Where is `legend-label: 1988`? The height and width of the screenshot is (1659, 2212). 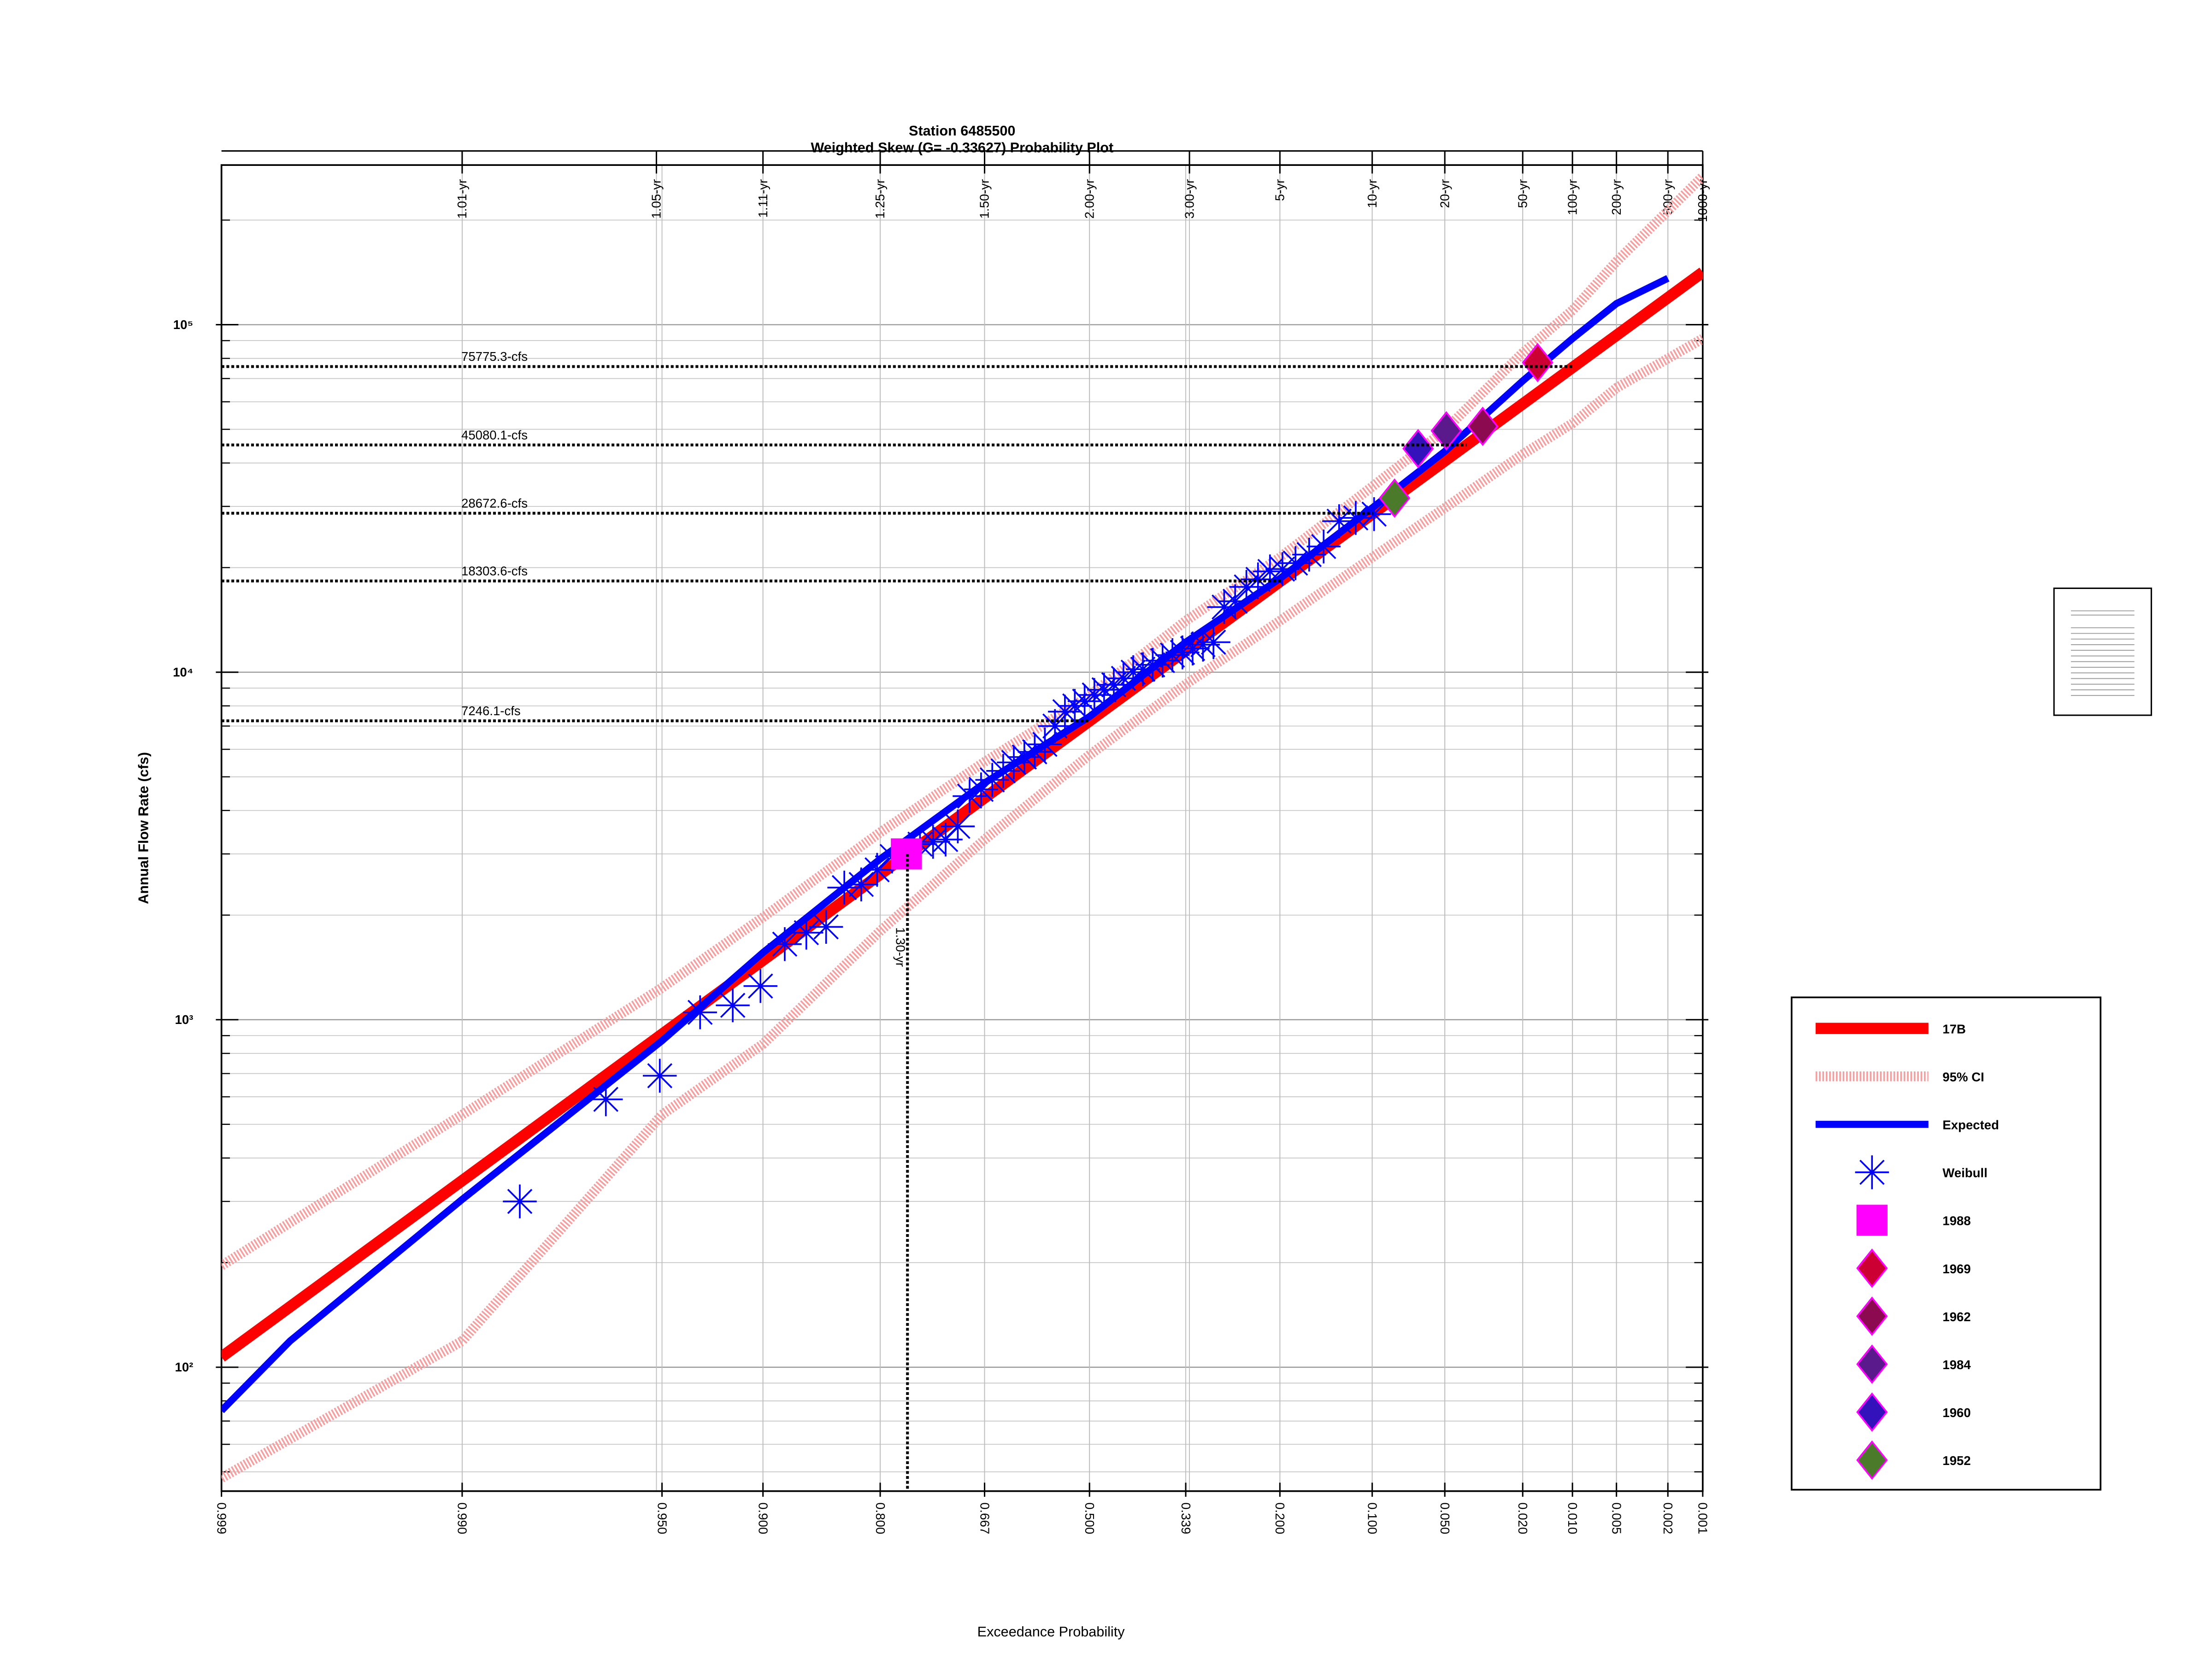 legend-label: 1988 is located at coordinates (1956, 1221).